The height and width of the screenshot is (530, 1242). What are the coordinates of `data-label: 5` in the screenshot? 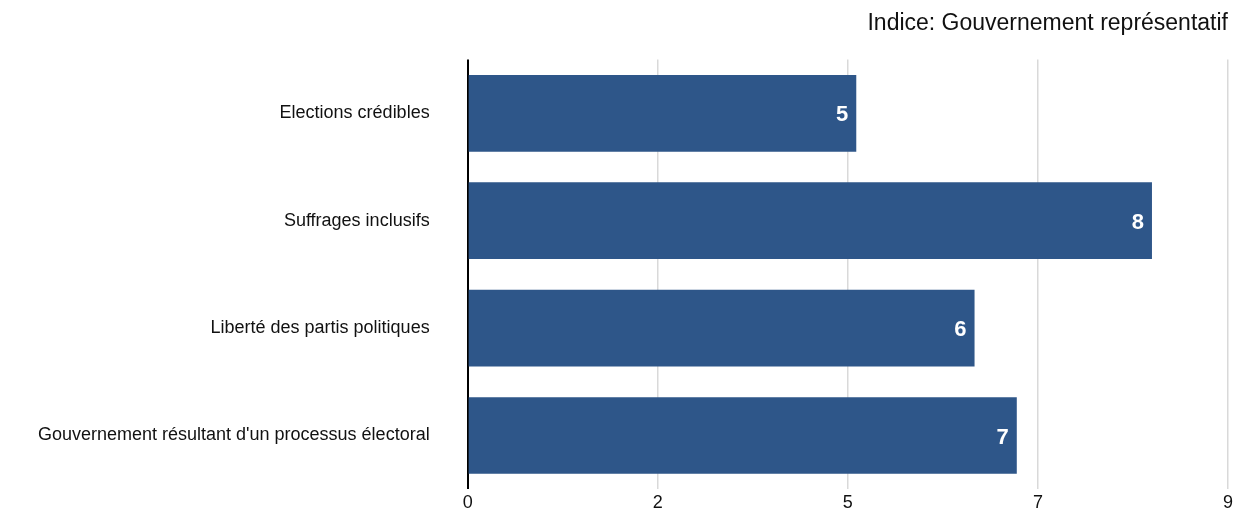 It's located at (842, 114).